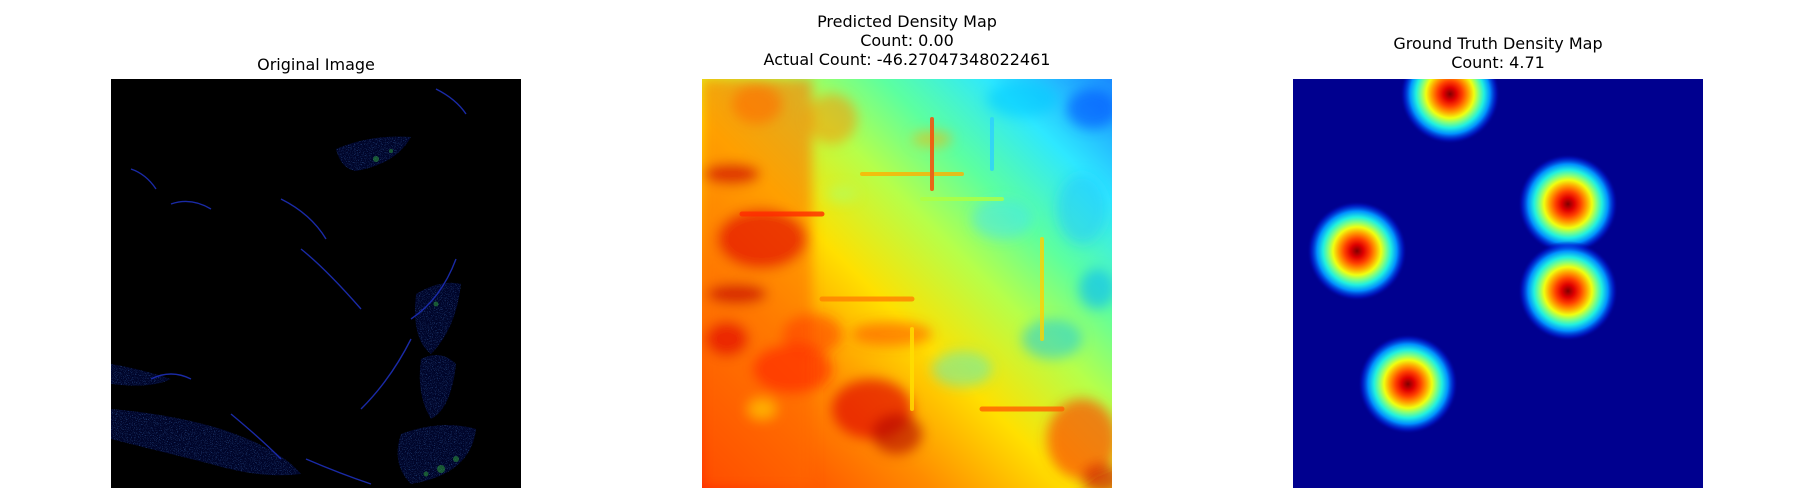 This screenshot has width=1800, height=500. I want to click on title-line: Count: 4.71, so click(1498, 62).